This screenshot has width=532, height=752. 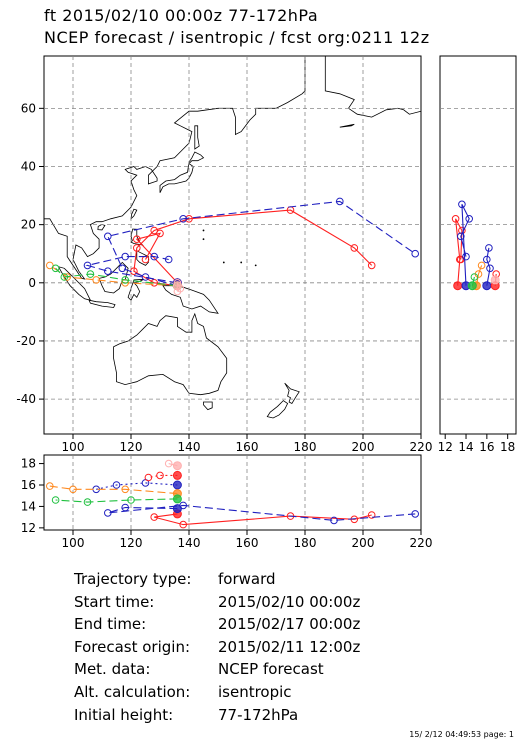 What do you see at coordinates (305, 447) in the screenshot?
I see `x-tick-label: 180` at bounding box center [305, 447].